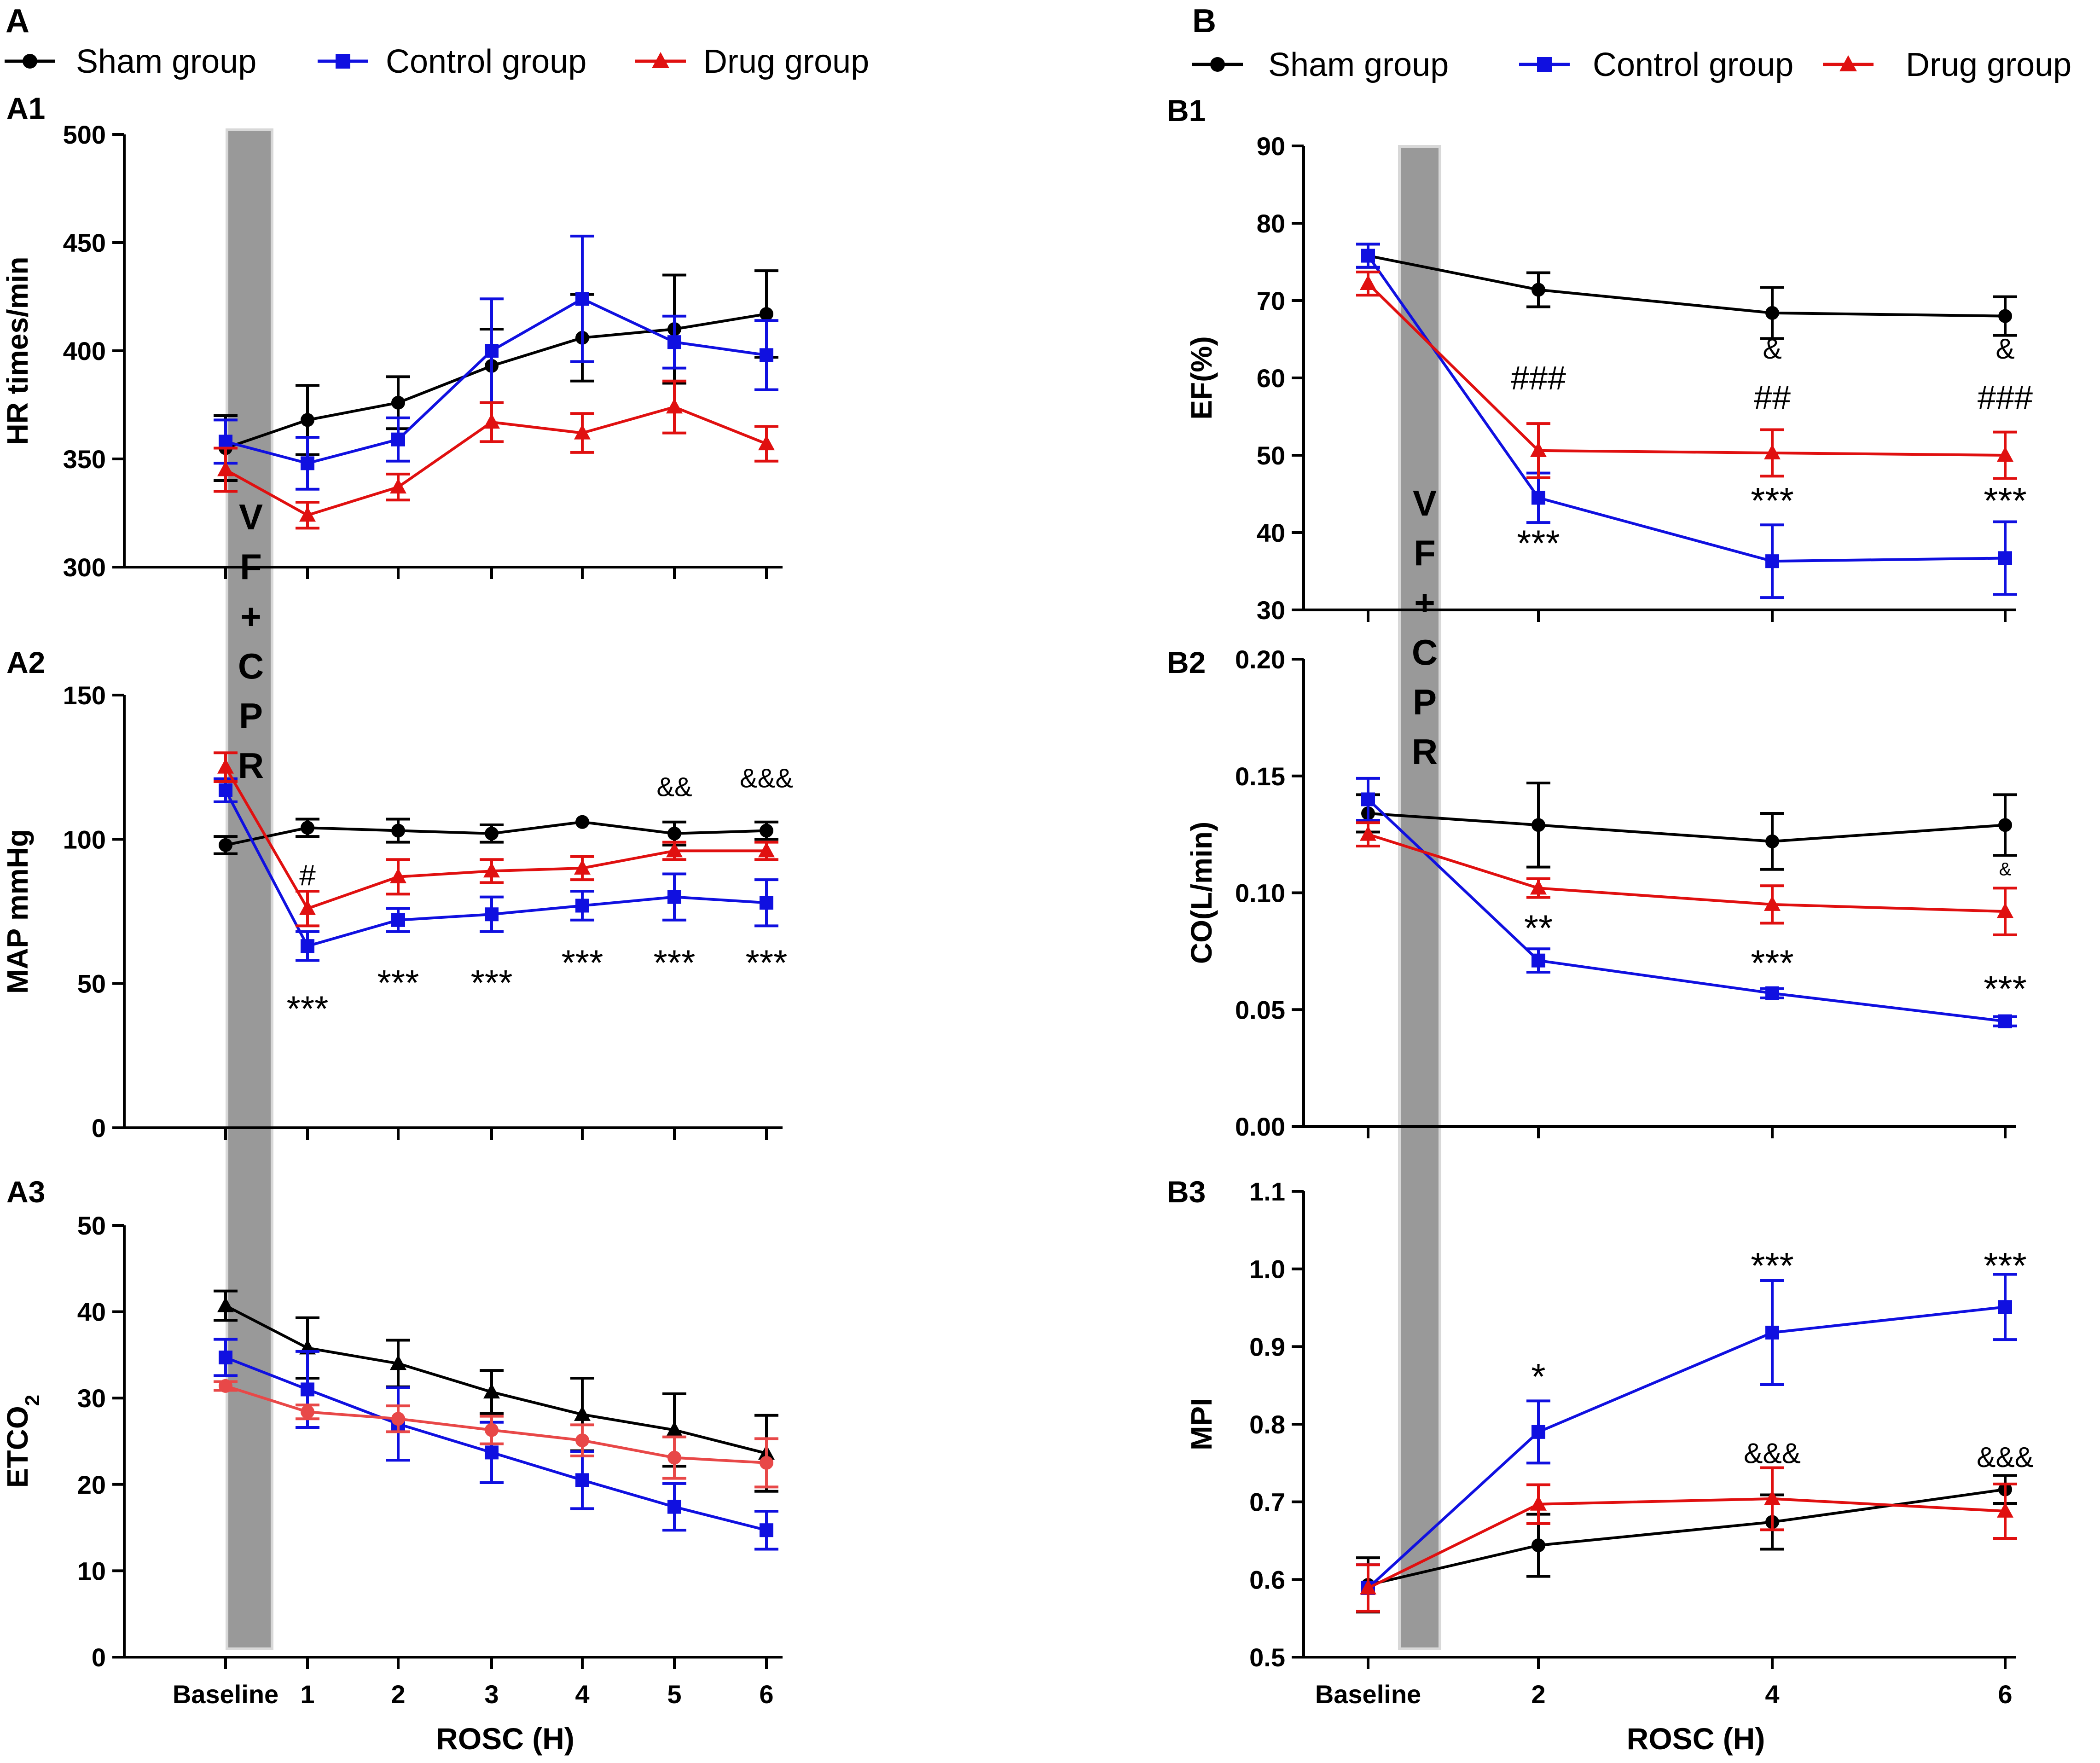 This screenshot has height=1763, width=2100. I want to click on x-tick-label: 4, so click(1772, 1695).